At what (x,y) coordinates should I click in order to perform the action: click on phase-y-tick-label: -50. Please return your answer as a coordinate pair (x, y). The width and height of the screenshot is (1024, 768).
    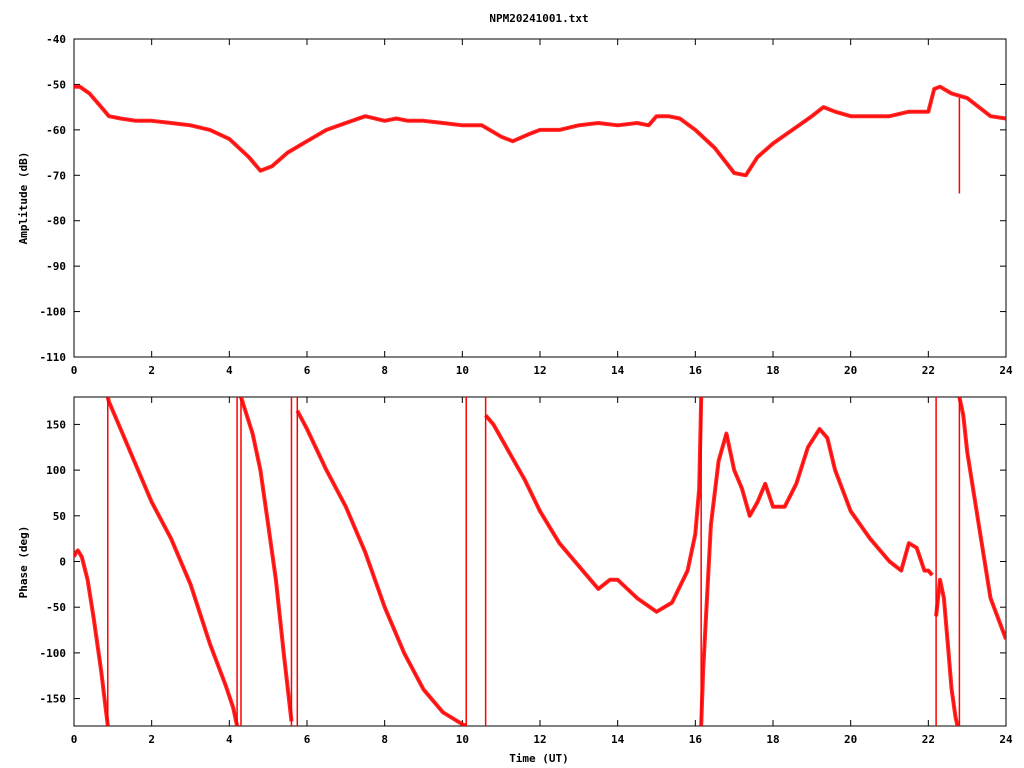
    Looking at the image, I should click on (56, 607).